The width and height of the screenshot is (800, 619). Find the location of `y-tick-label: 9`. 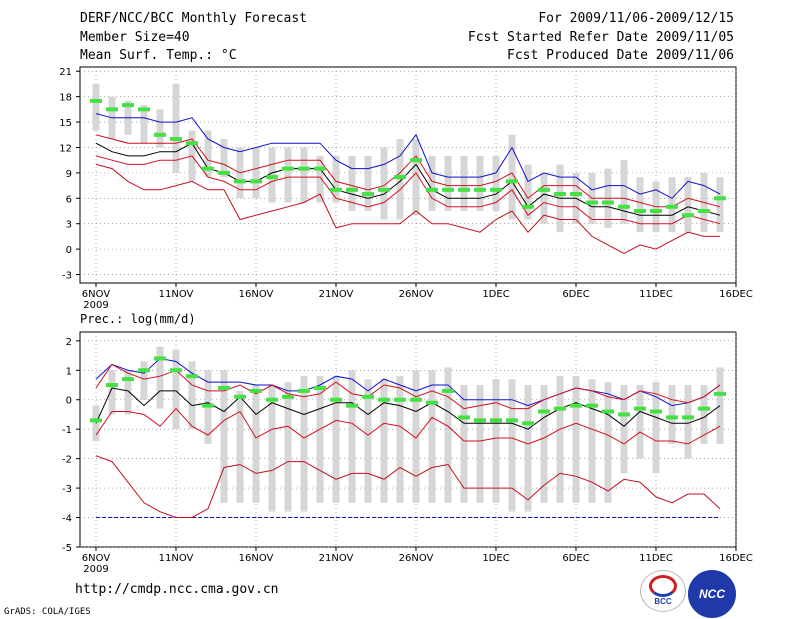

y-tick-label: 9 is located at coordinates (69, 174).